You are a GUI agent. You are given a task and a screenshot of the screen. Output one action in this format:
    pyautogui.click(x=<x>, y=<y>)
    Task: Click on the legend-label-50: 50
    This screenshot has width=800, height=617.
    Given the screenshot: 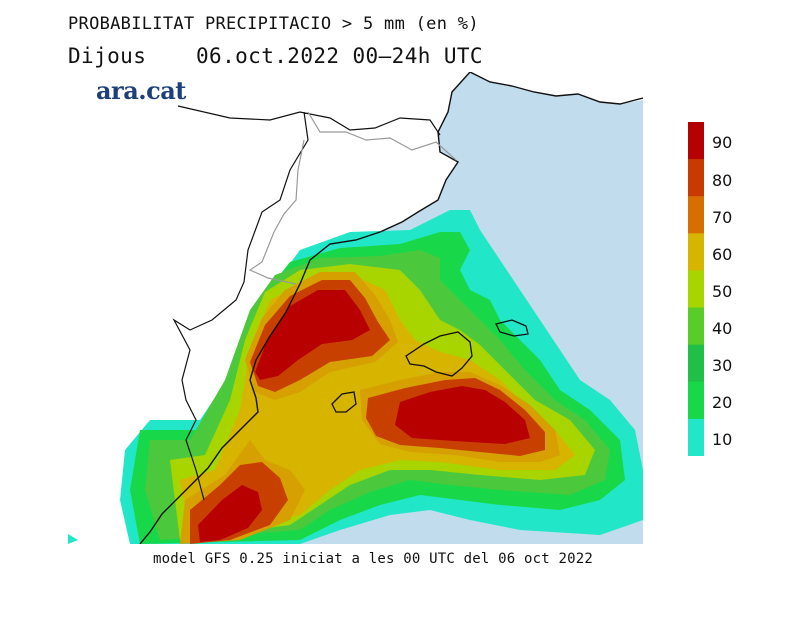 What is the action you would take?
    pyautogui.click(x=722, y=291)
    